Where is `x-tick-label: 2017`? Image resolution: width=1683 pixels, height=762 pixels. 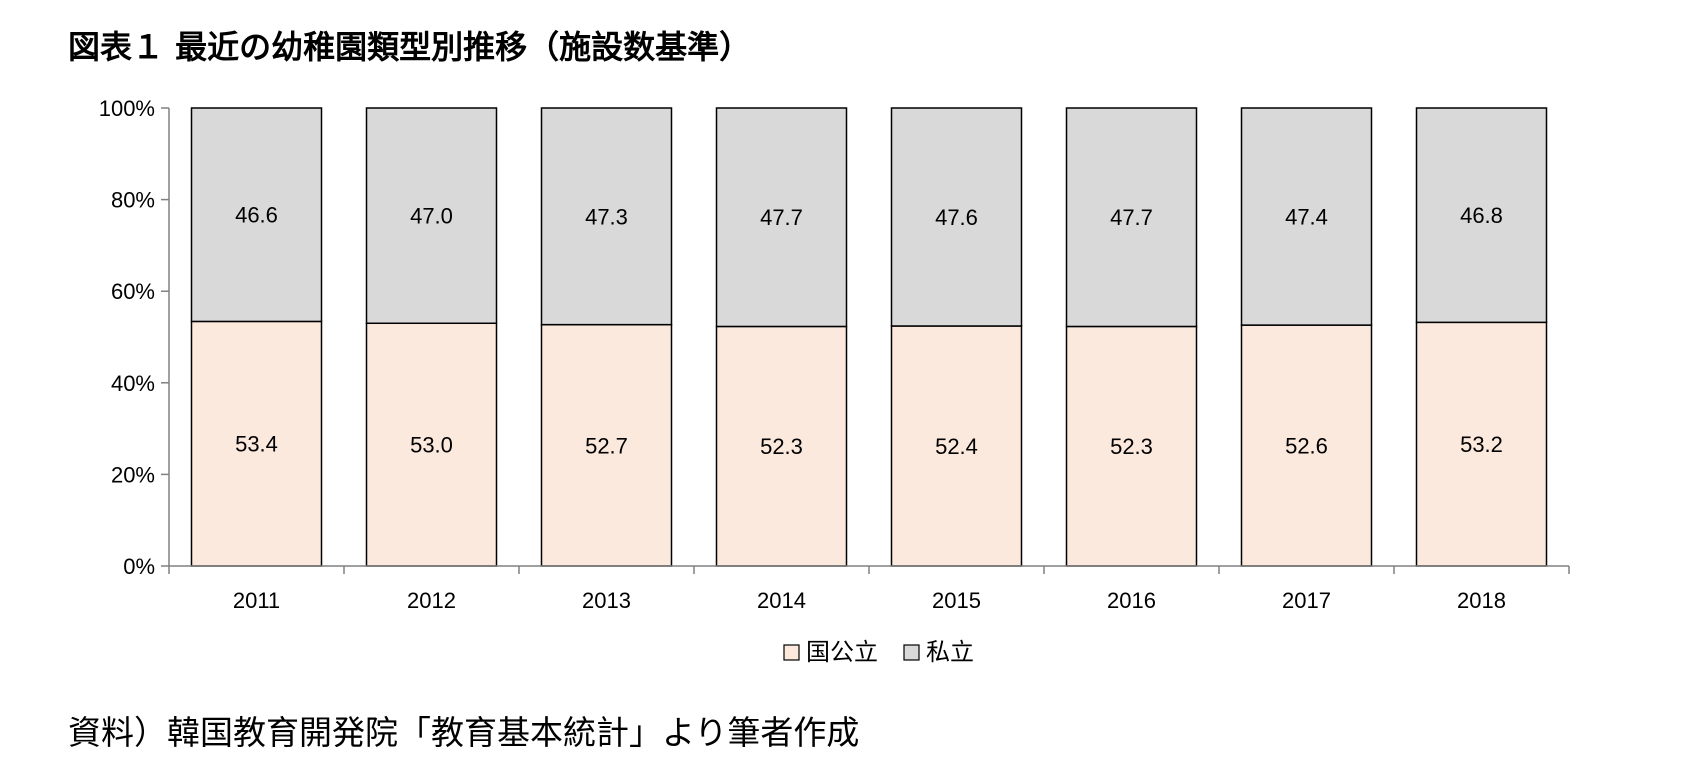 x-tick-label: 2017 is located at coordinates (1306, 600).